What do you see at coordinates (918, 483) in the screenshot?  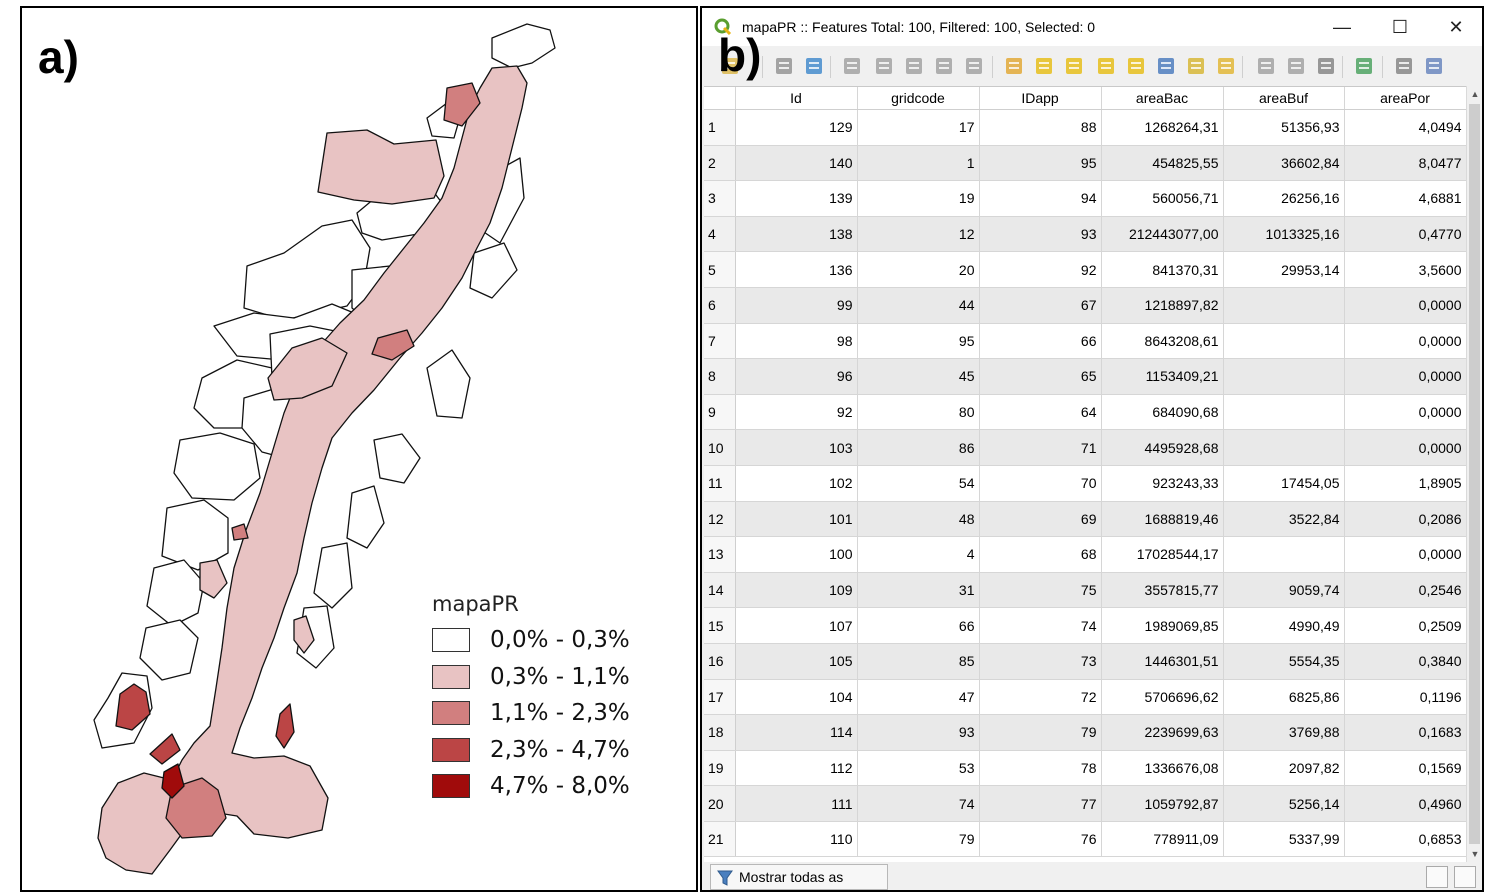 I see `cell-gridcode: 54` at bounding box center [918, 483].